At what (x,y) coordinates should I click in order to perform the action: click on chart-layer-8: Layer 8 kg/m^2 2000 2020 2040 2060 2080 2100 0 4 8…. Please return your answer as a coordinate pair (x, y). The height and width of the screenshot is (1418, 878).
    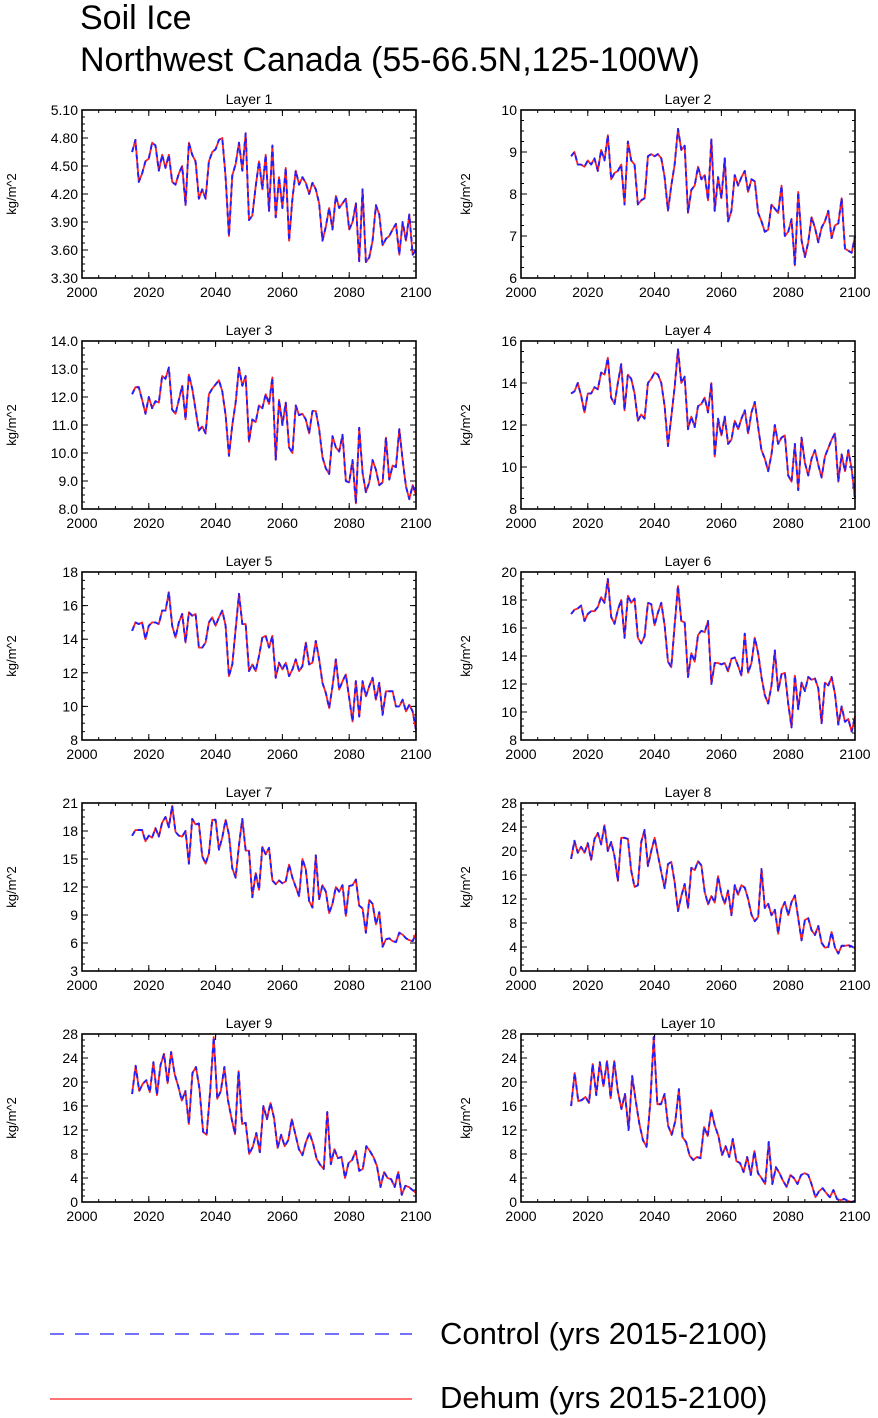
    Looking at the image, I should click on (664, 888).